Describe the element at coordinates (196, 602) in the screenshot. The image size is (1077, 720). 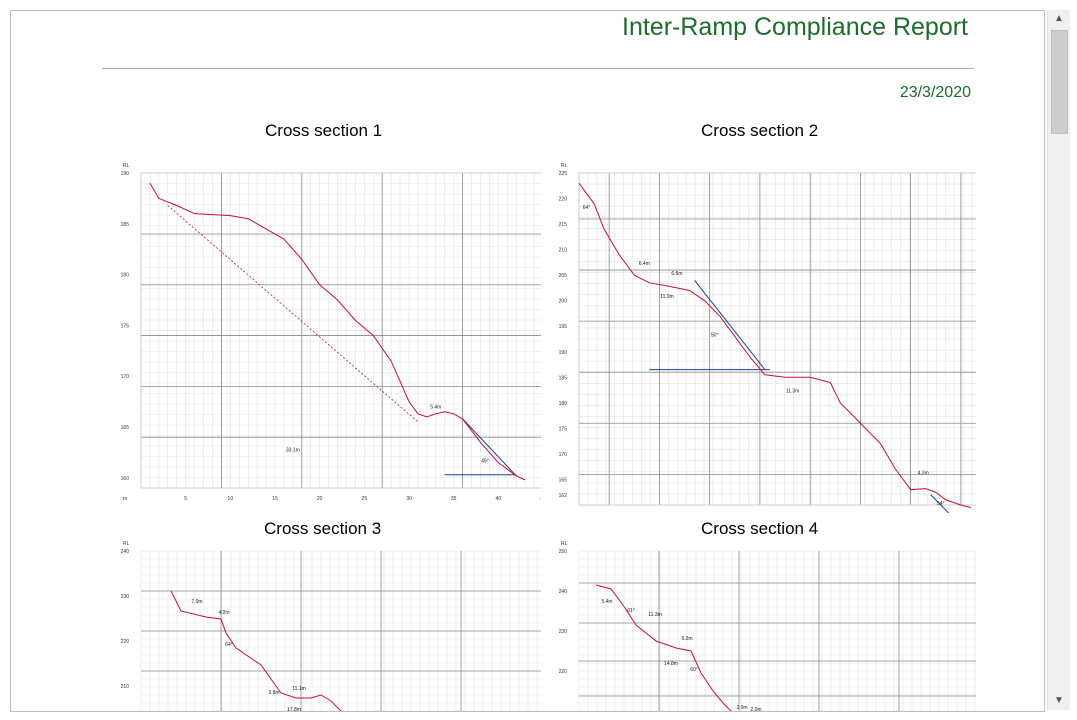
I see `measurement-label: 7.0m` at that location.